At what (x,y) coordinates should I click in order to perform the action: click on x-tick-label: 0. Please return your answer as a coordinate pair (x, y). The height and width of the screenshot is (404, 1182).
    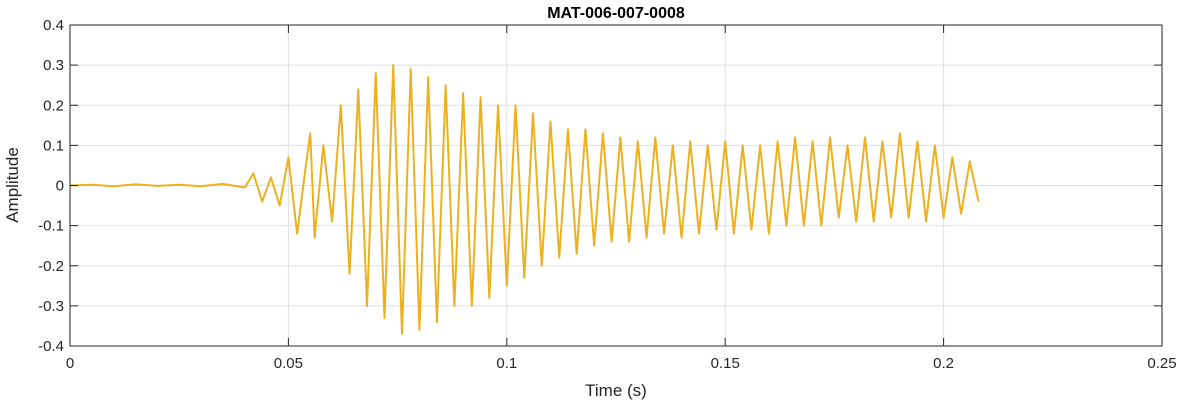
    Looking at the image, I should click on (70, 363).